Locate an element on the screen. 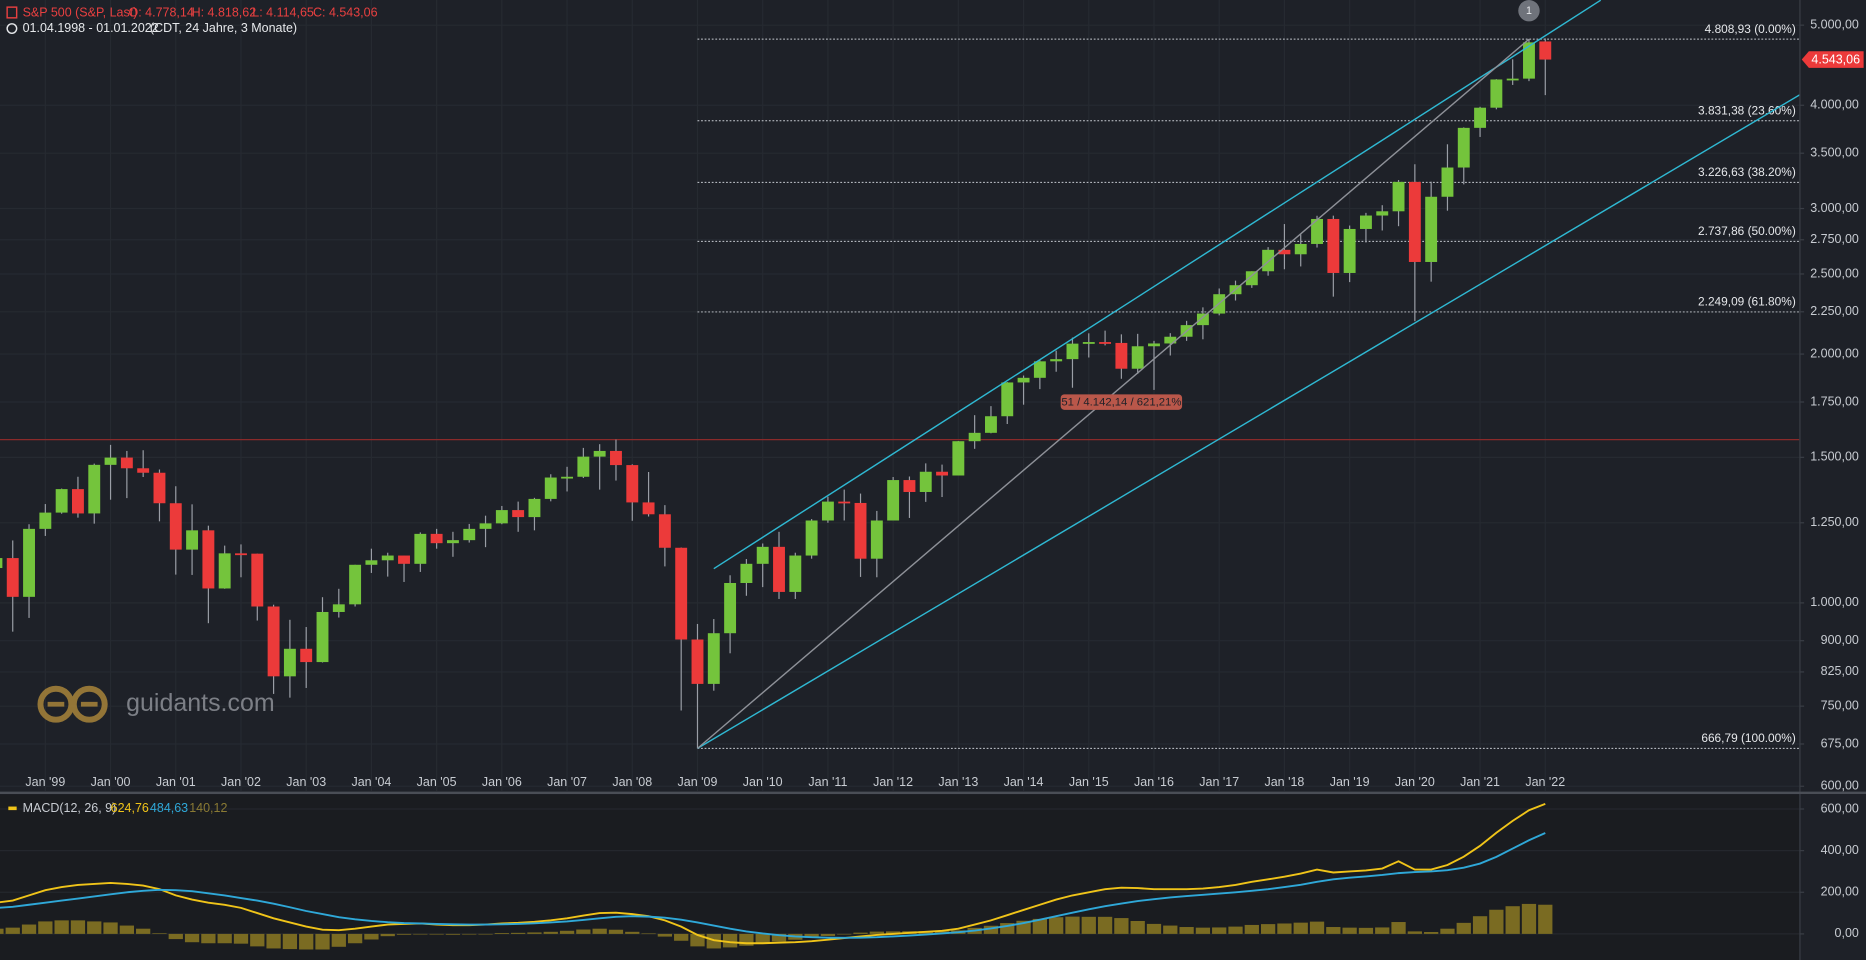 This screenshot has height=960, width=1866. macd-title: MACD(12, 26, 9) is located at coordinates (70, 808).